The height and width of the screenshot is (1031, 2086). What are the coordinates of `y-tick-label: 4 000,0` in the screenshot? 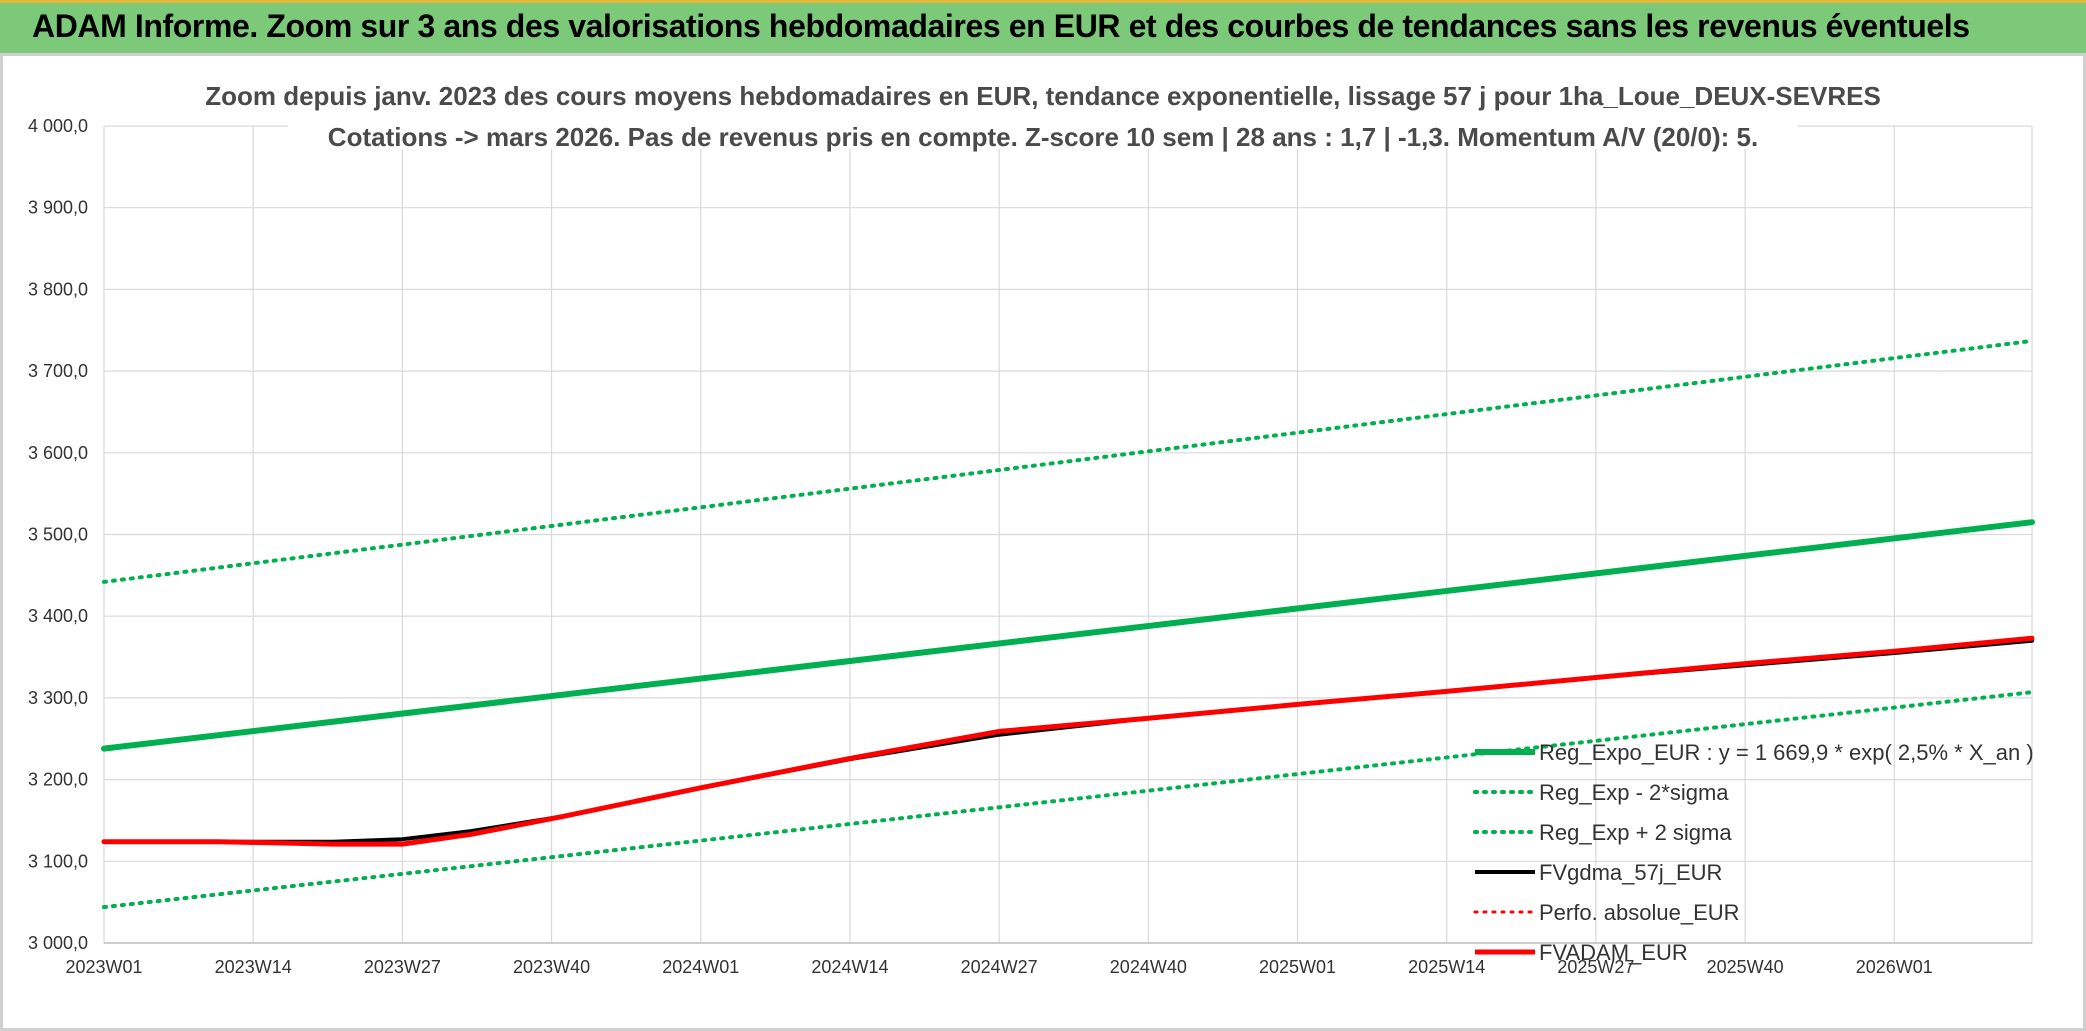 It's located at (58, 126).